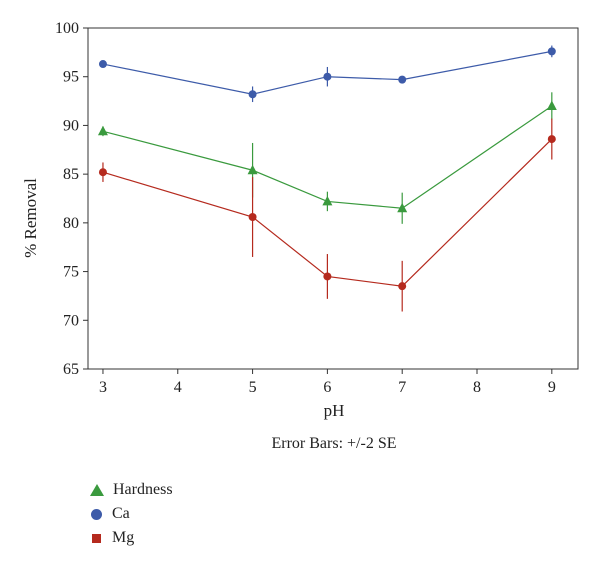 The image size is (600, 569). Describe the element at coordinates (71, 369) in the screenshot. I see `y-tick-label: 65` at that location.